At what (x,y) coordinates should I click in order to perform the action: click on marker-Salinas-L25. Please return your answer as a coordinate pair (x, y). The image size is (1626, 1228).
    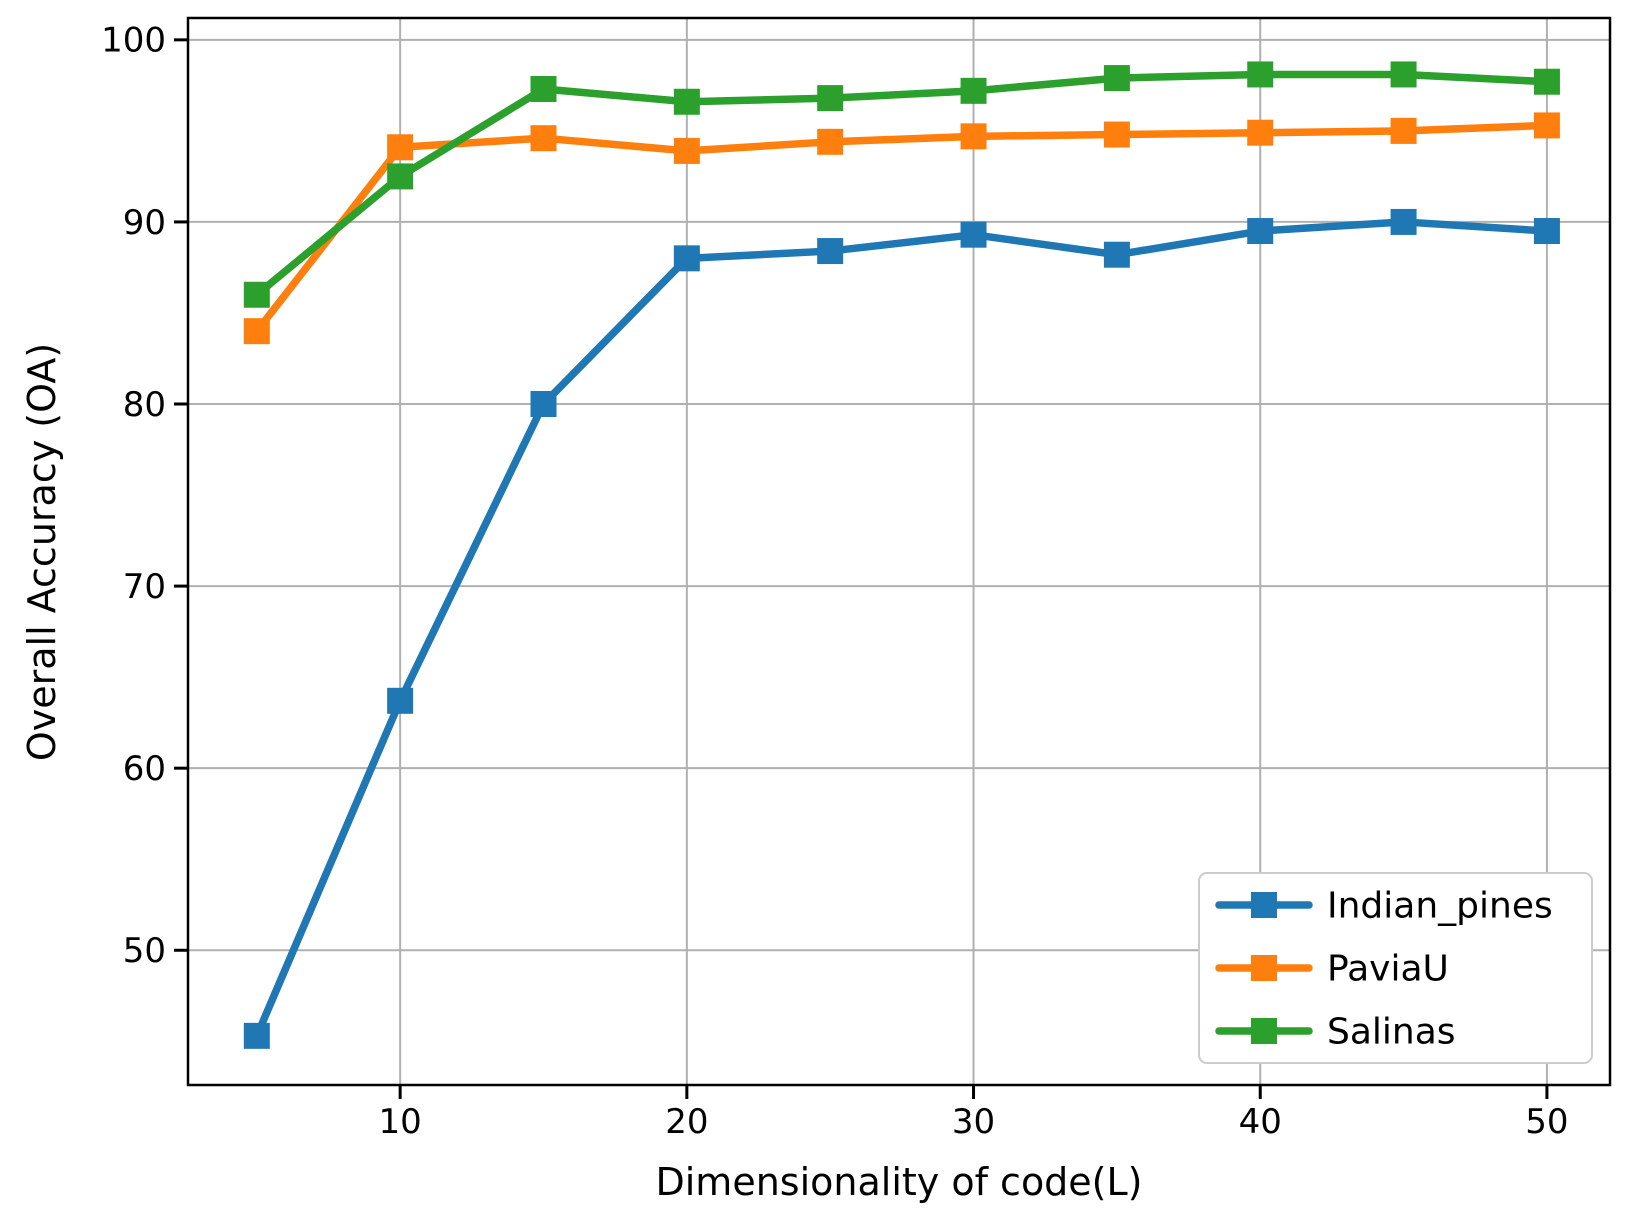
    Looking at the image, I should click on (830, 98).